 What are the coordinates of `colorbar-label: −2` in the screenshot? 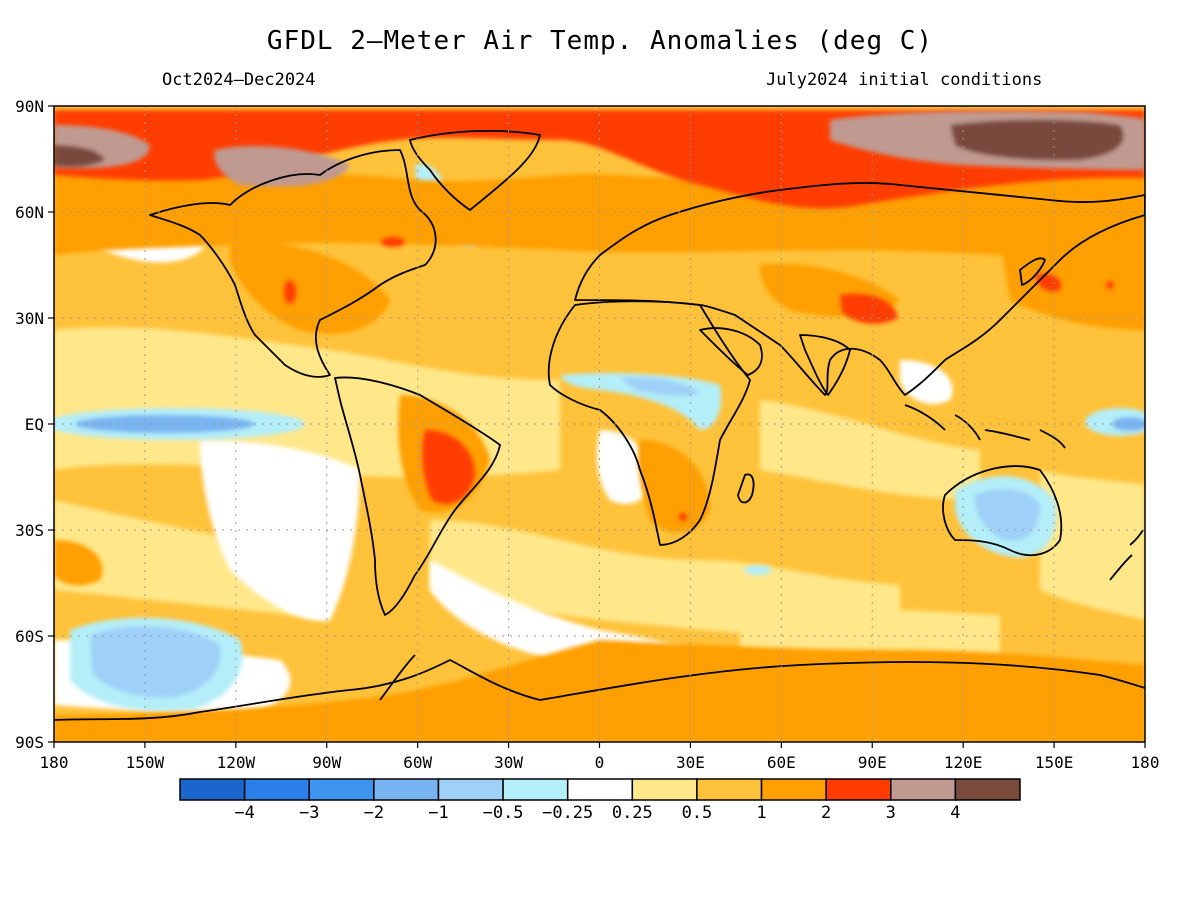 It's located at (374, 813).